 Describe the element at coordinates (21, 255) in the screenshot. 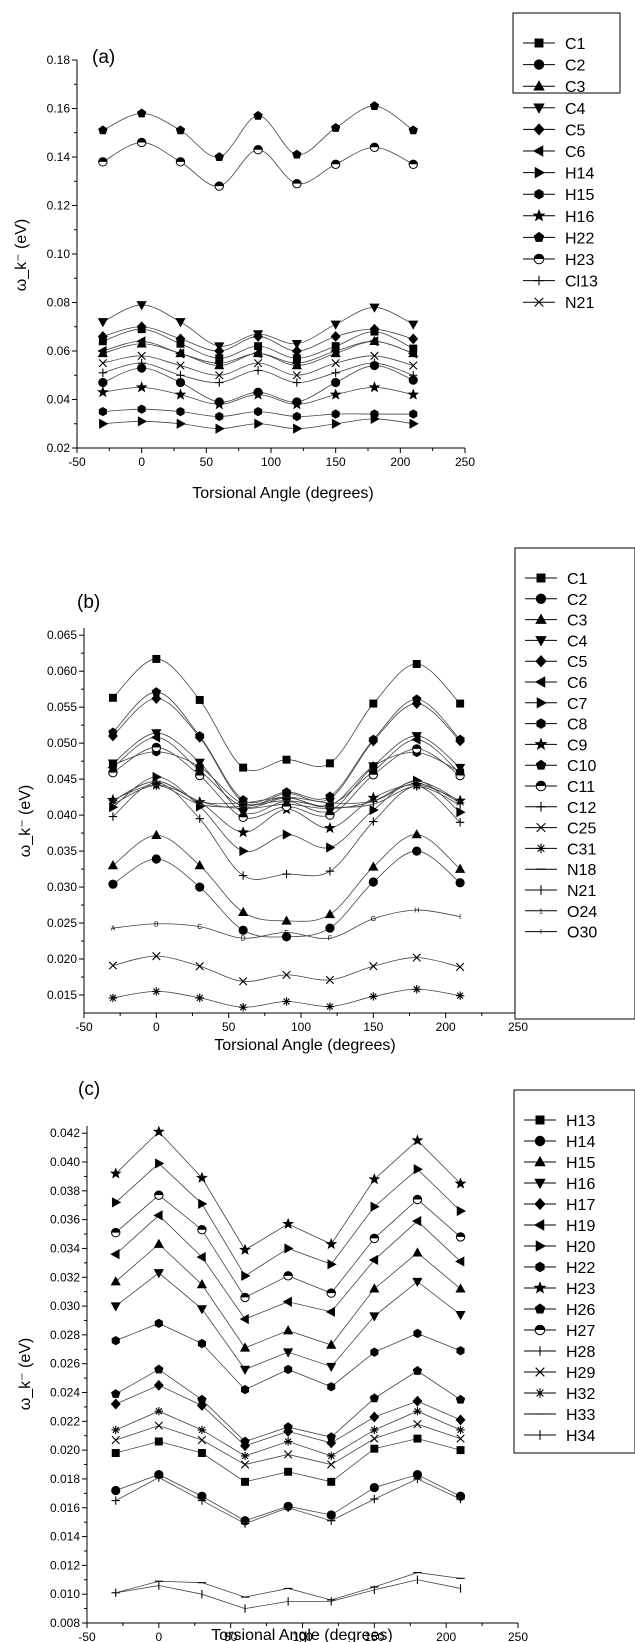

I see `y-axis-label: ω_k⁻ (eV)` at that location.